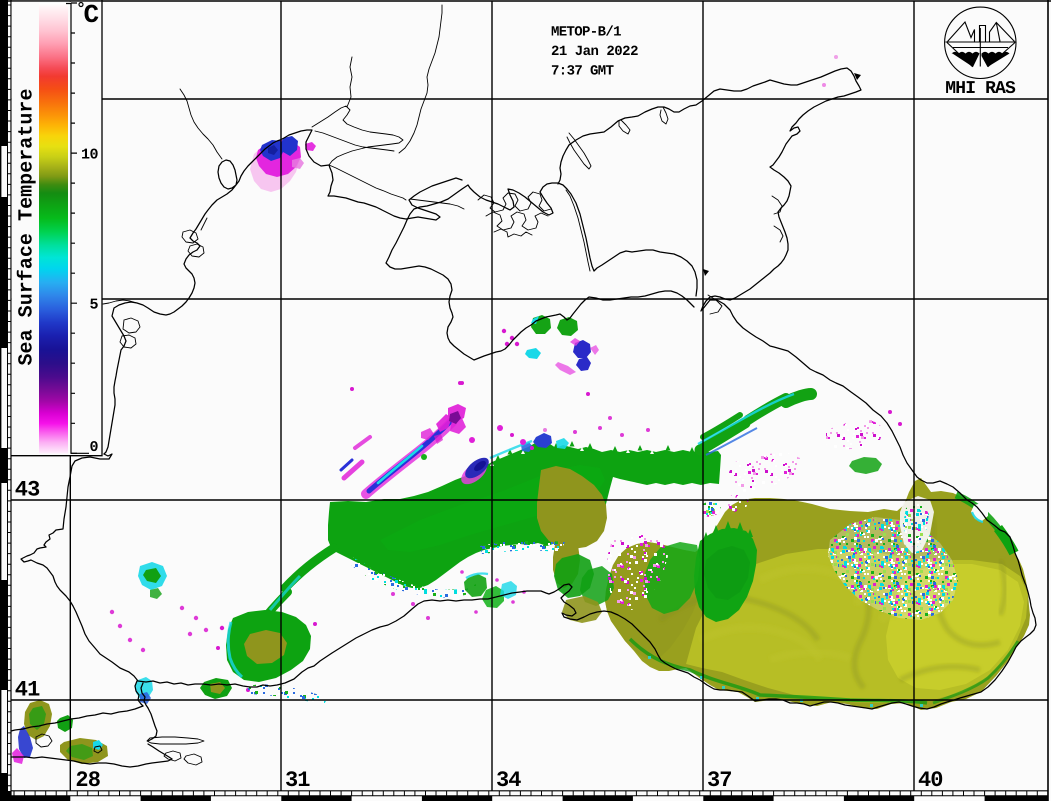  Describe the element at coordinates (92, 15) in the screenshot. I see `svg-text: C` at that location.